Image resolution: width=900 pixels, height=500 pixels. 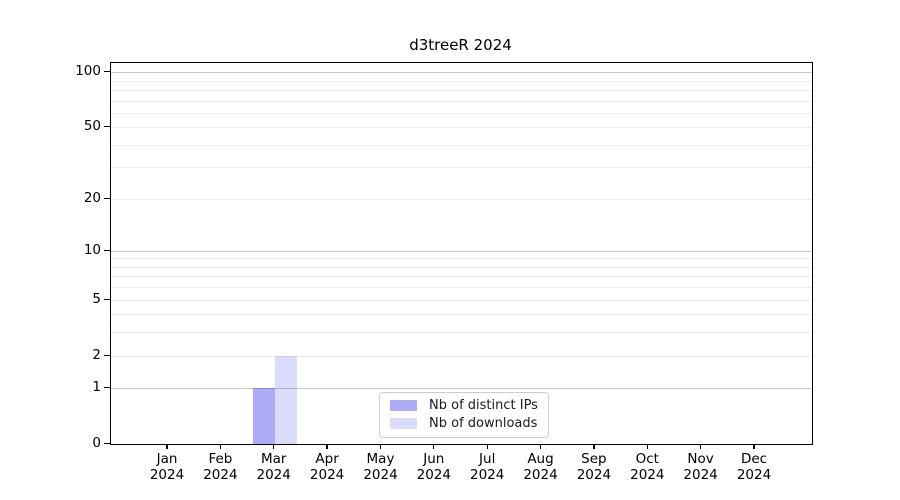 What do you see at coordinates (273, 459) in the screenshot?
I see `x-tick-month: Mar` at bounding box center [273, 459].